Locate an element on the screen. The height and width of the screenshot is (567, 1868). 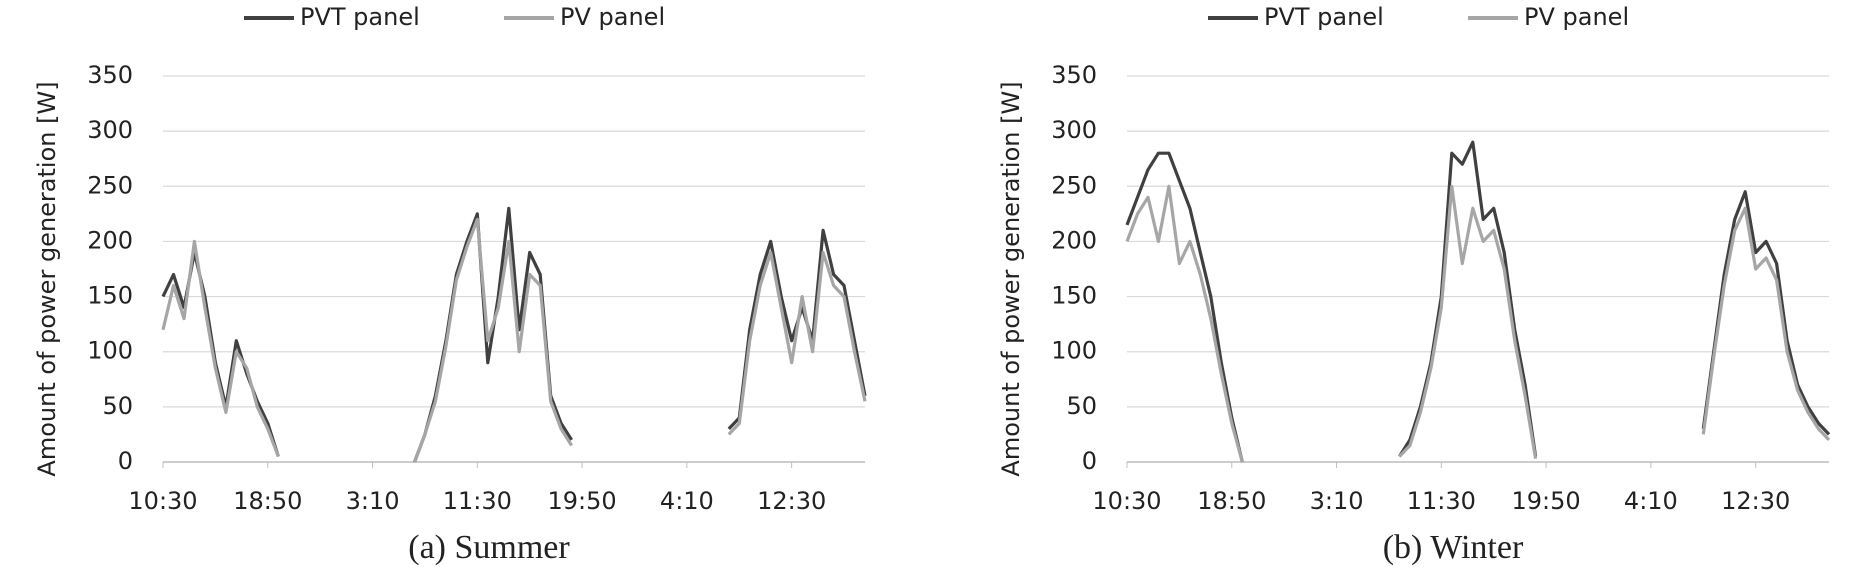
caption: (b) Winter is located at coordinates (1453, 547).